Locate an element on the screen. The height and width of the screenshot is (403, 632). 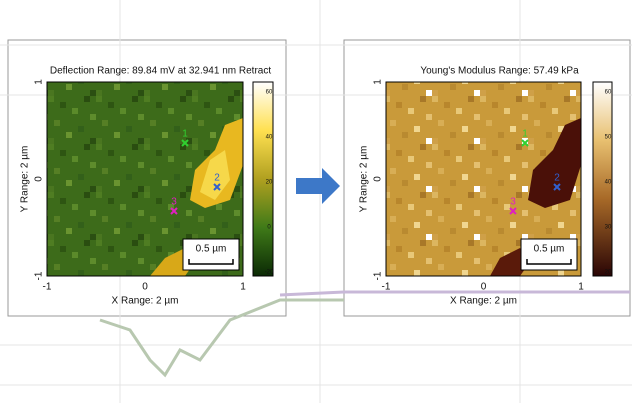
colorbar-tick-label: 0 is located at coordinates (269, 228).